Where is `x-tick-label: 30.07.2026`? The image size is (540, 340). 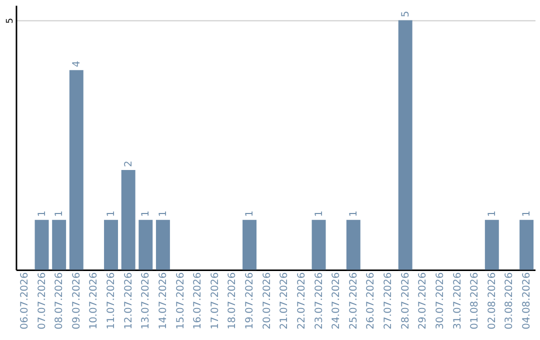
x-tick-label: 30.07.2026 is located at coordinates (440, 301).